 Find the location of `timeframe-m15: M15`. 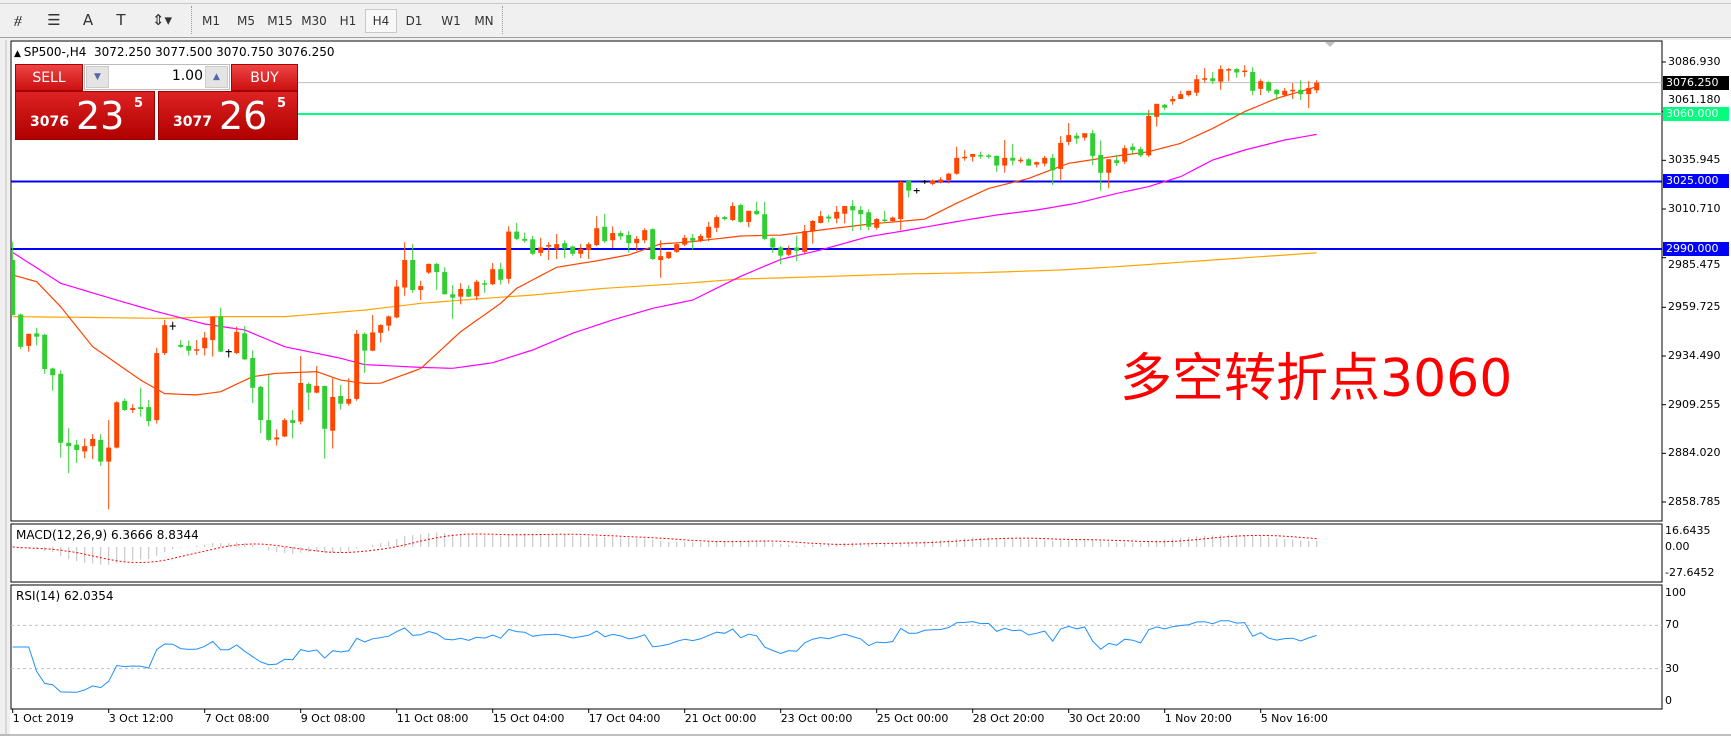

timeframe-m15: M15 is located at coordinates (280, 21).